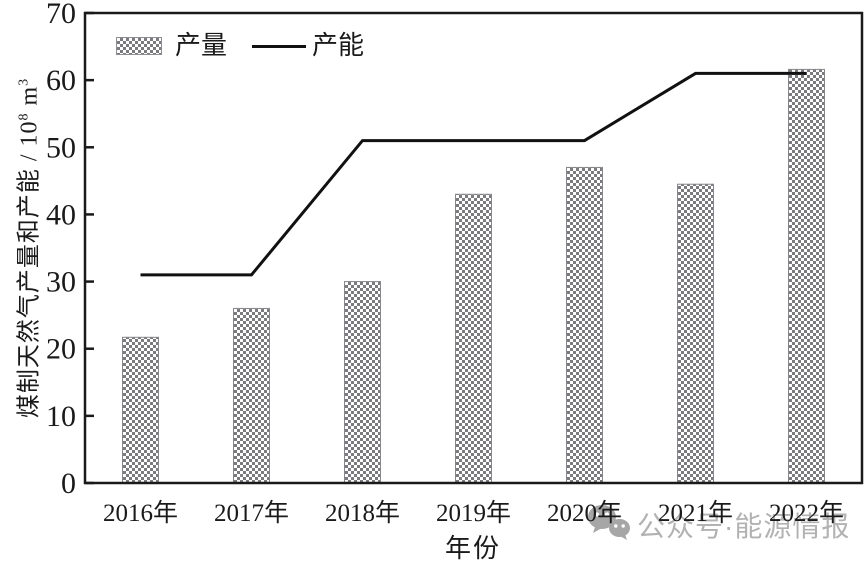 The image size is (865, 565). Describe the element at coordinates (584, 325) in the screenshot. I see `bar-2020年` at that location.